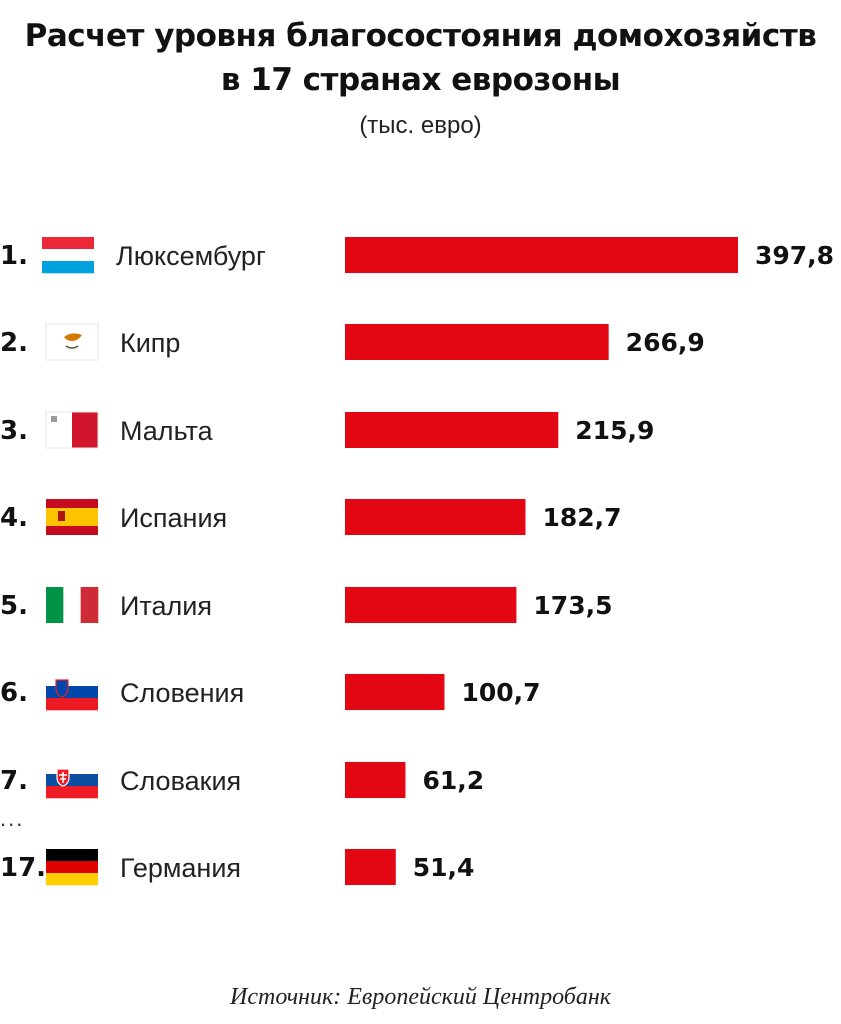 This screenshot has width=841, height=1024. What do you see at coordinates (327, 430) in the screenshot?
I see `chart-row: 3. Мальта 215,9` at bounding box center [327, 430].